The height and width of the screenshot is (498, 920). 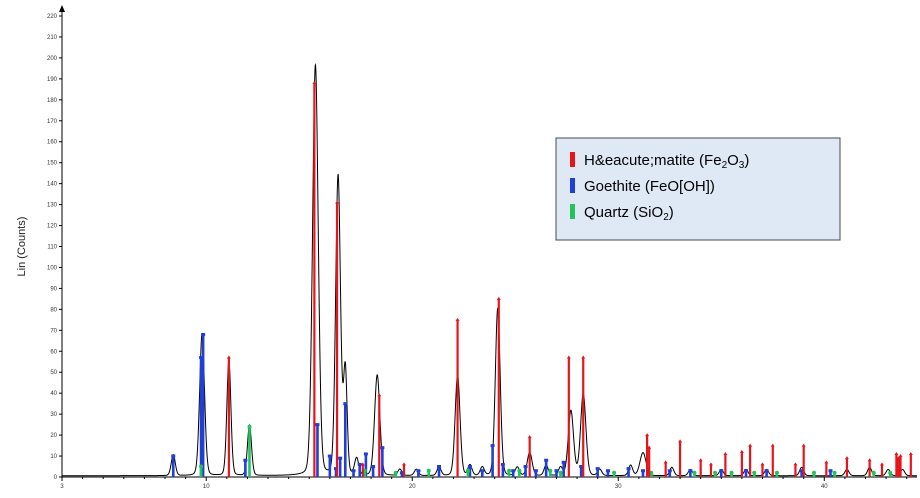 What do you see at coordinates (52, 80) in the screenshot?
I see `y-tick-label: 190` at bounding box center [52, 80].